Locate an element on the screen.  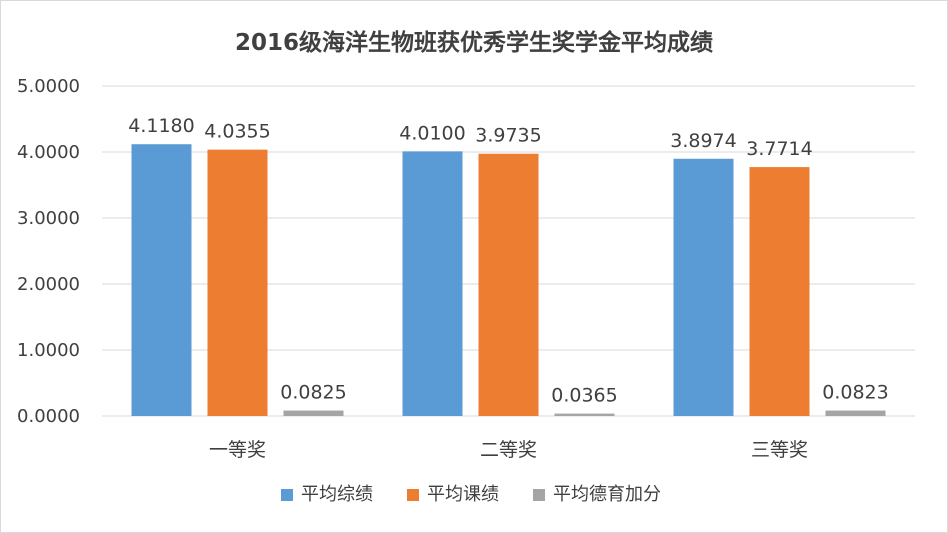
data-label: 4.1180 is located at coordinates (161, 126).